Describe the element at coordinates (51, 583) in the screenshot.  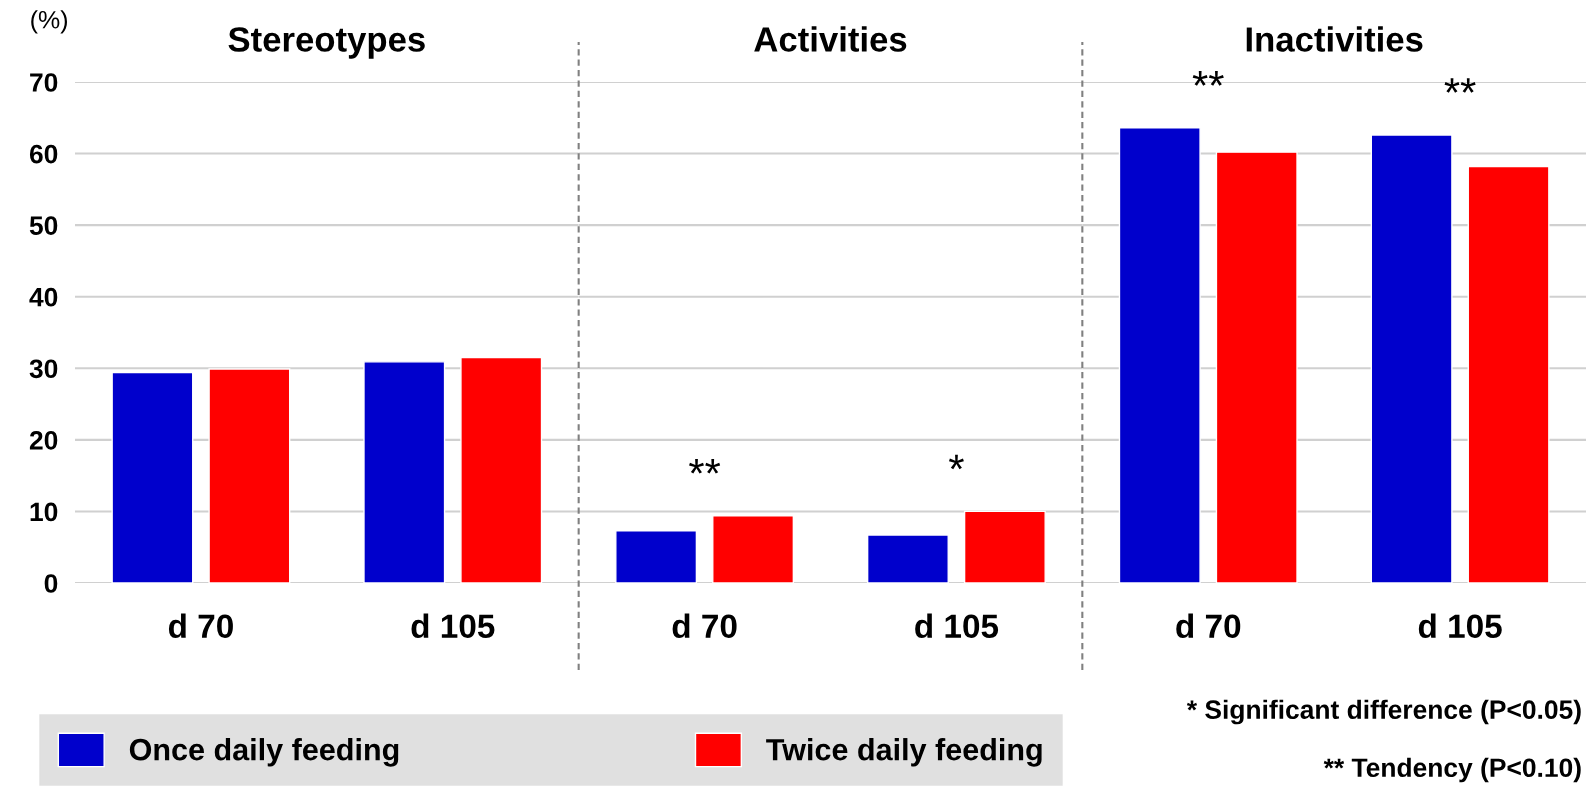
I see `y-tick-label: 0` at that location.